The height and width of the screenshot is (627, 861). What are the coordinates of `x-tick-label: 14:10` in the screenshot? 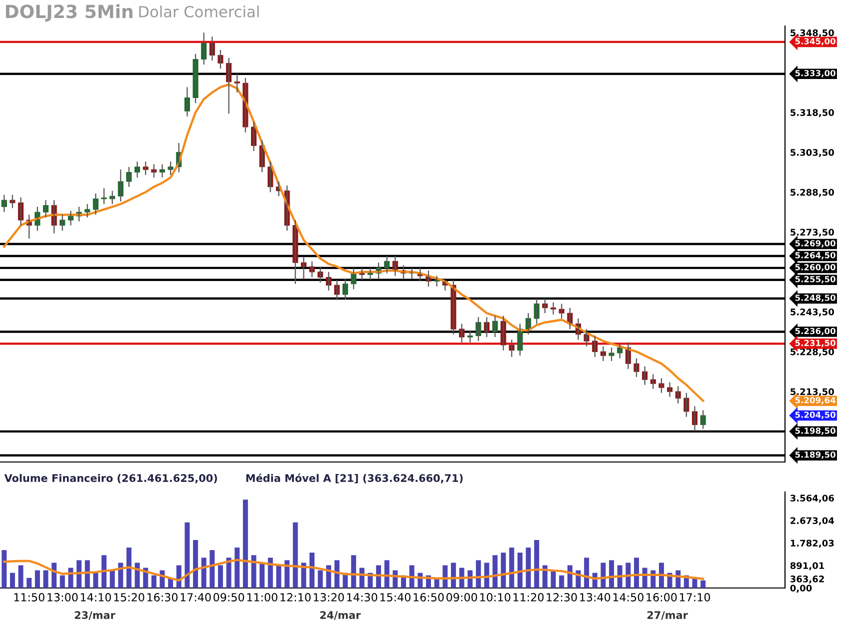 It's located at (95, 597).